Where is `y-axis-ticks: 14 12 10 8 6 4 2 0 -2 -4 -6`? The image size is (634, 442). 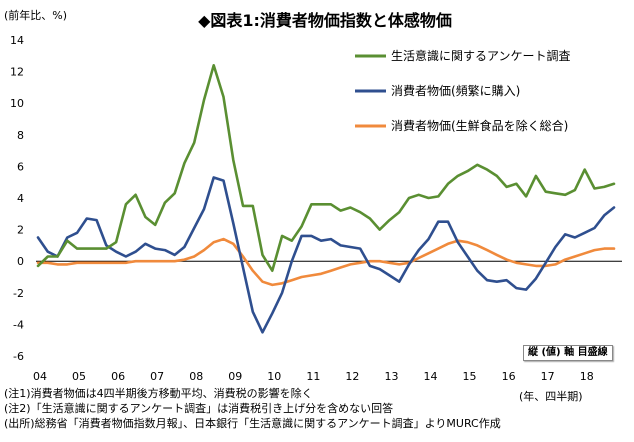
y-axis-ticks: 14 12 10 8 6 4 2 0 -2 -4 -6 is located at coordinates (17, 198).